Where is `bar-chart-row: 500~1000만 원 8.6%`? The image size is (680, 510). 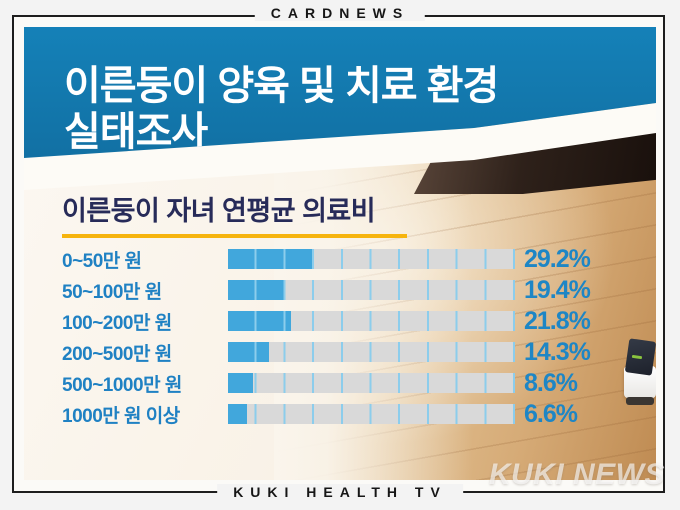
bar-chart-row: 500~1000만 원 8.6% is located at coordinates (352, 383).